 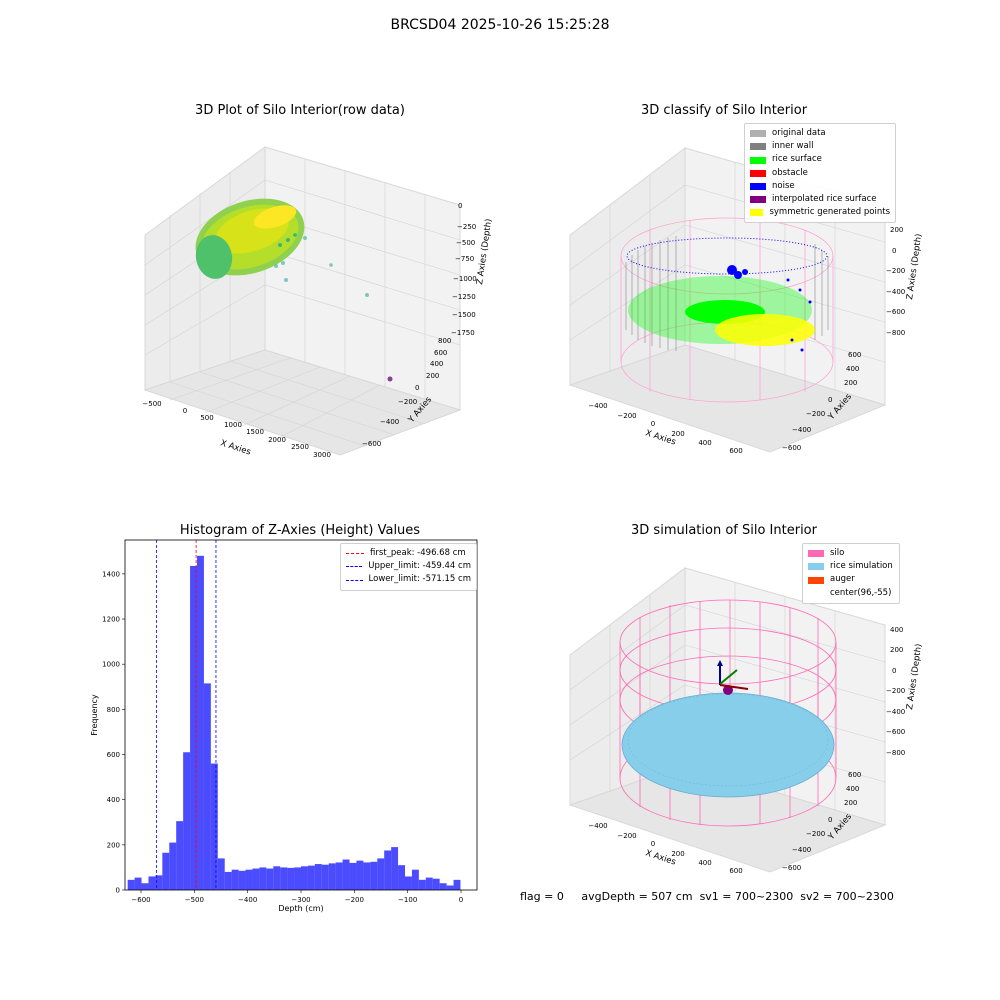 What do you see at coordinates (140, 900) in the screenshot?
I see `x-tick-label: −600` at bounding box center [140, 900].